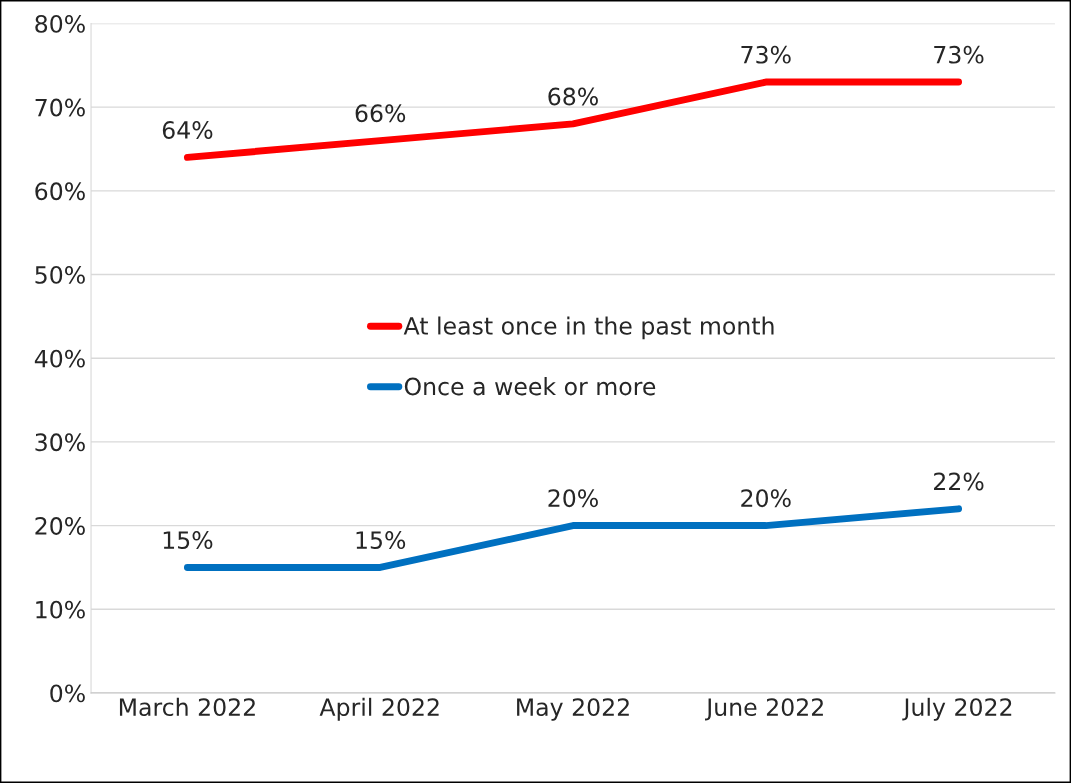 The height and width of the screenshot is (783, 1071). What do you see at coordinates (959, 481) in the screenshot?
I see `data-label: 22%` at bounding box center [959, 481].